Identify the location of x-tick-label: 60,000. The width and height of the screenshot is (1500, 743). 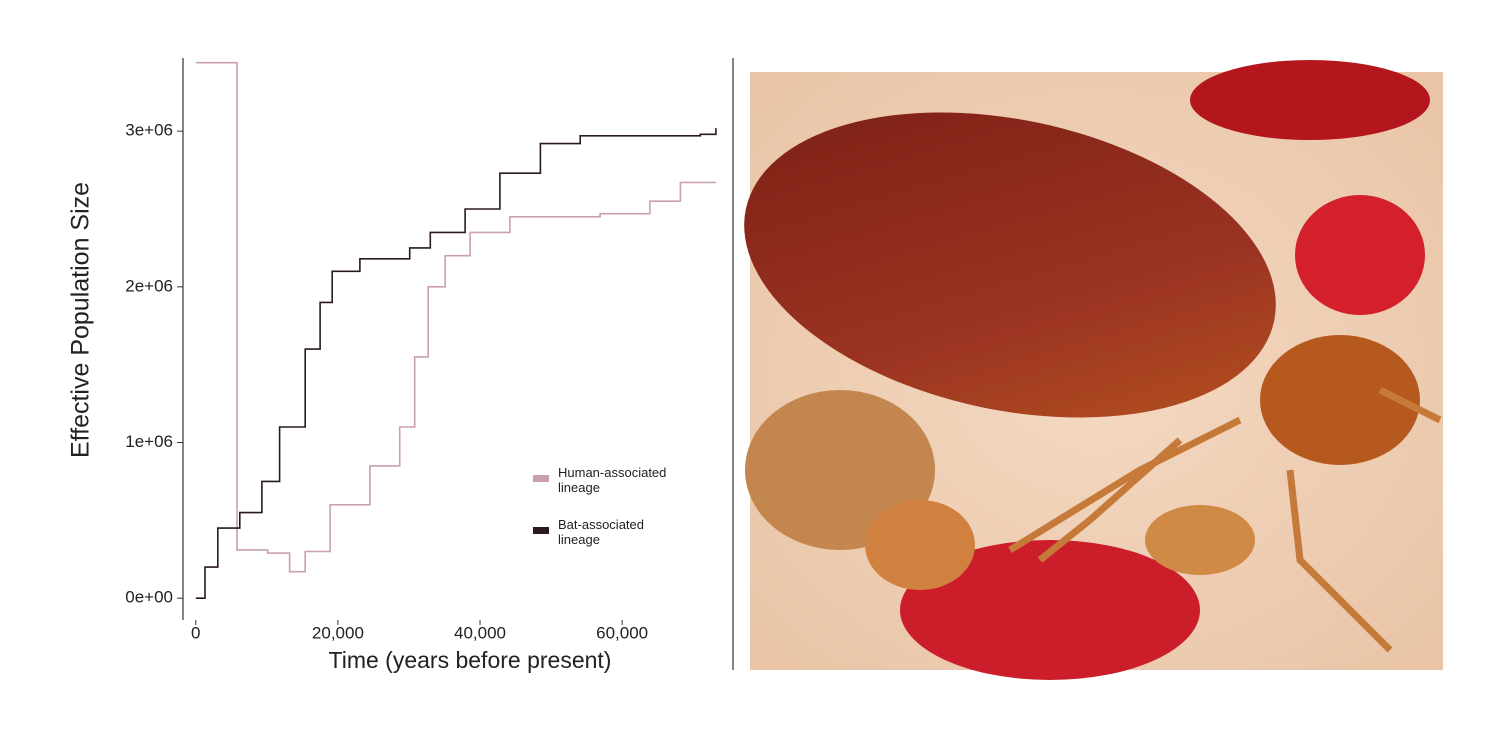
(622, 632).